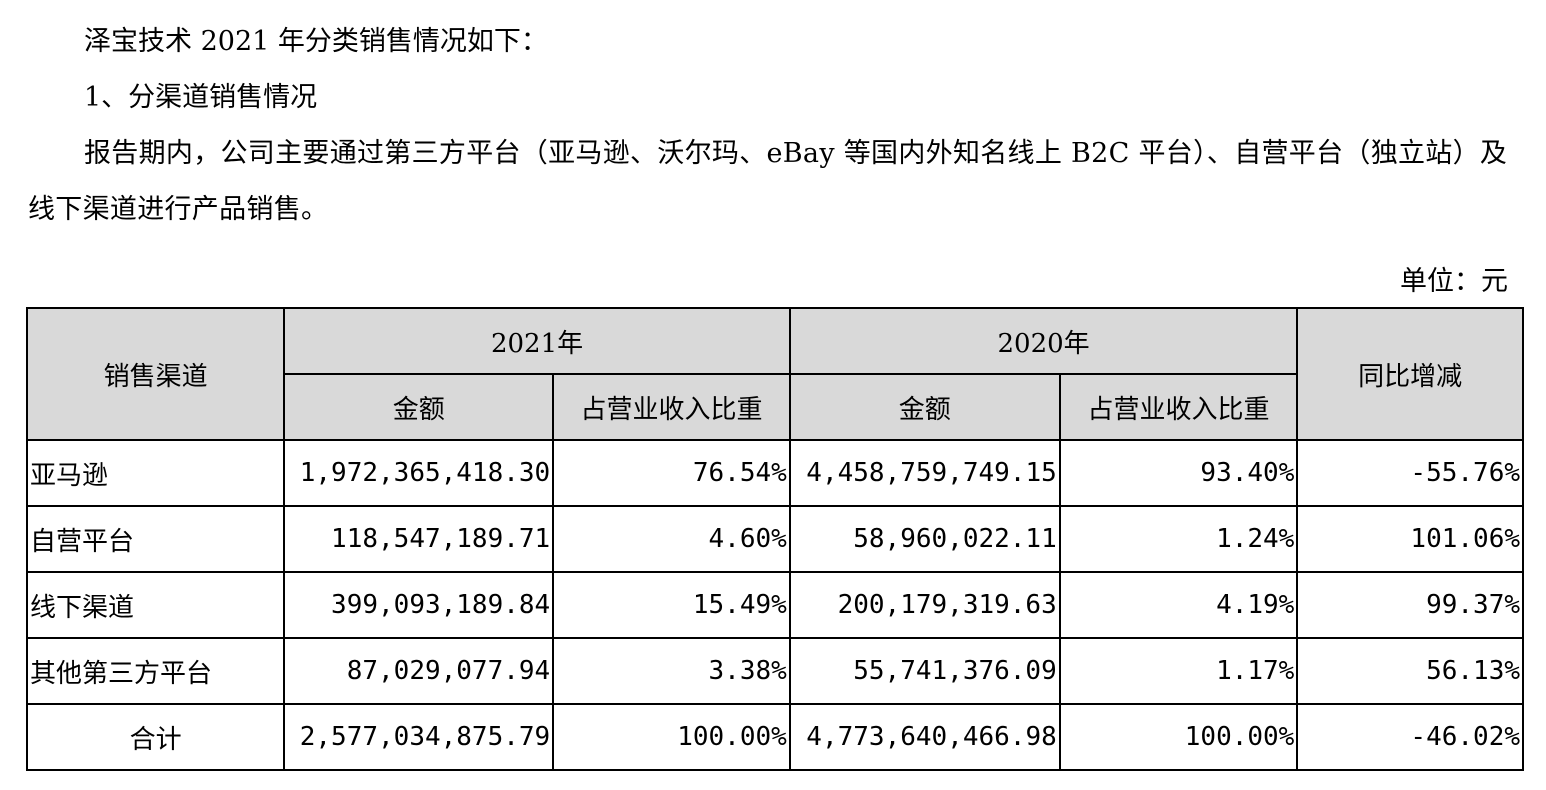 This screenshot has width=1546, height=790. I want to click on share-2021-cell: 15.49%, so click(671, 605).